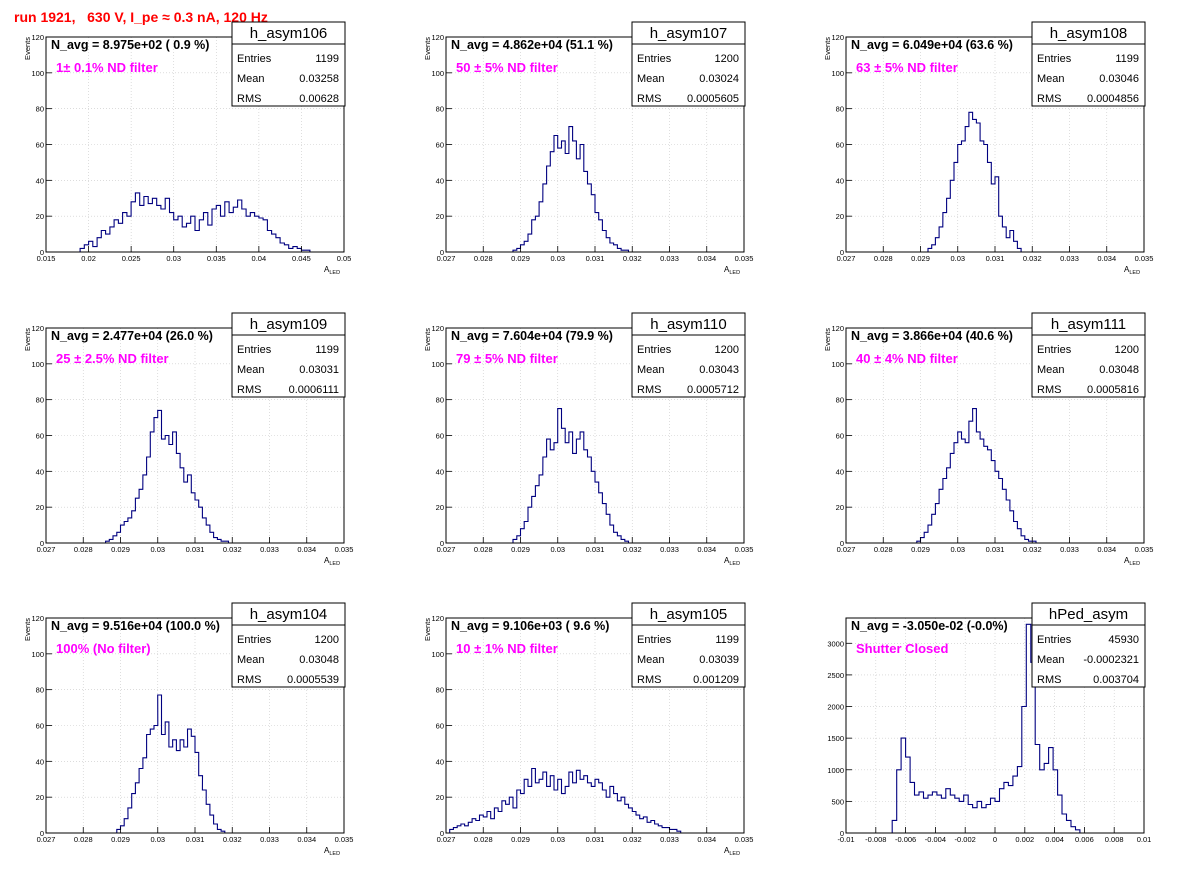  What do you see at coordinates (995, 839) in the screenshot?
I see `x-tick-label: 0` at bounding box center [995, 839].